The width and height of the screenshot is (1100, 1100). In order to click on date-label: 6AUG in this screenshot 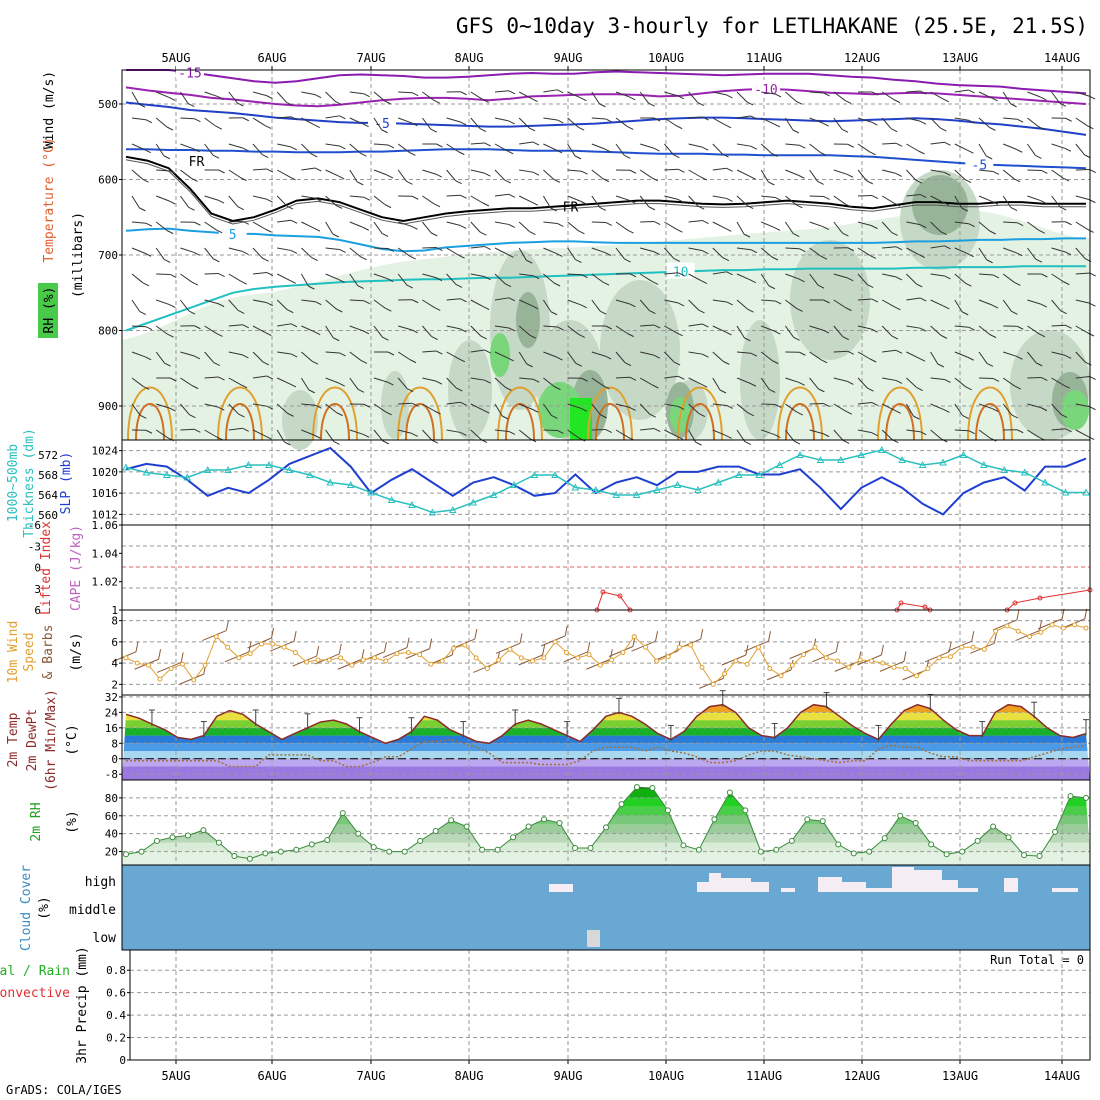, I will do `click(272, 1076)`.